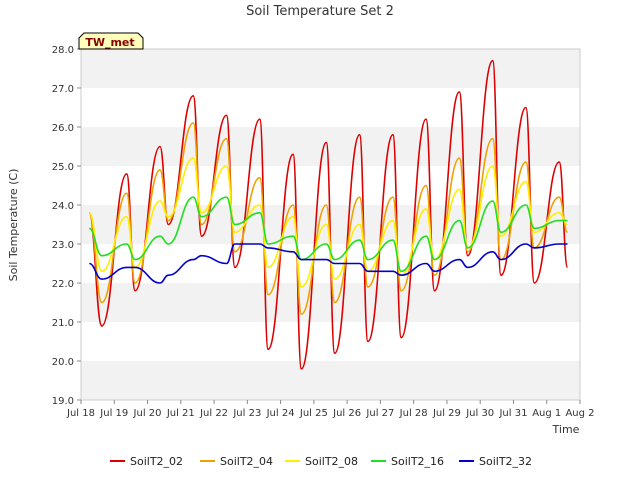  Describe the element at coordinates (512, 413) in the screenshot. I see `x-tick-label: Jul 31` at that location.